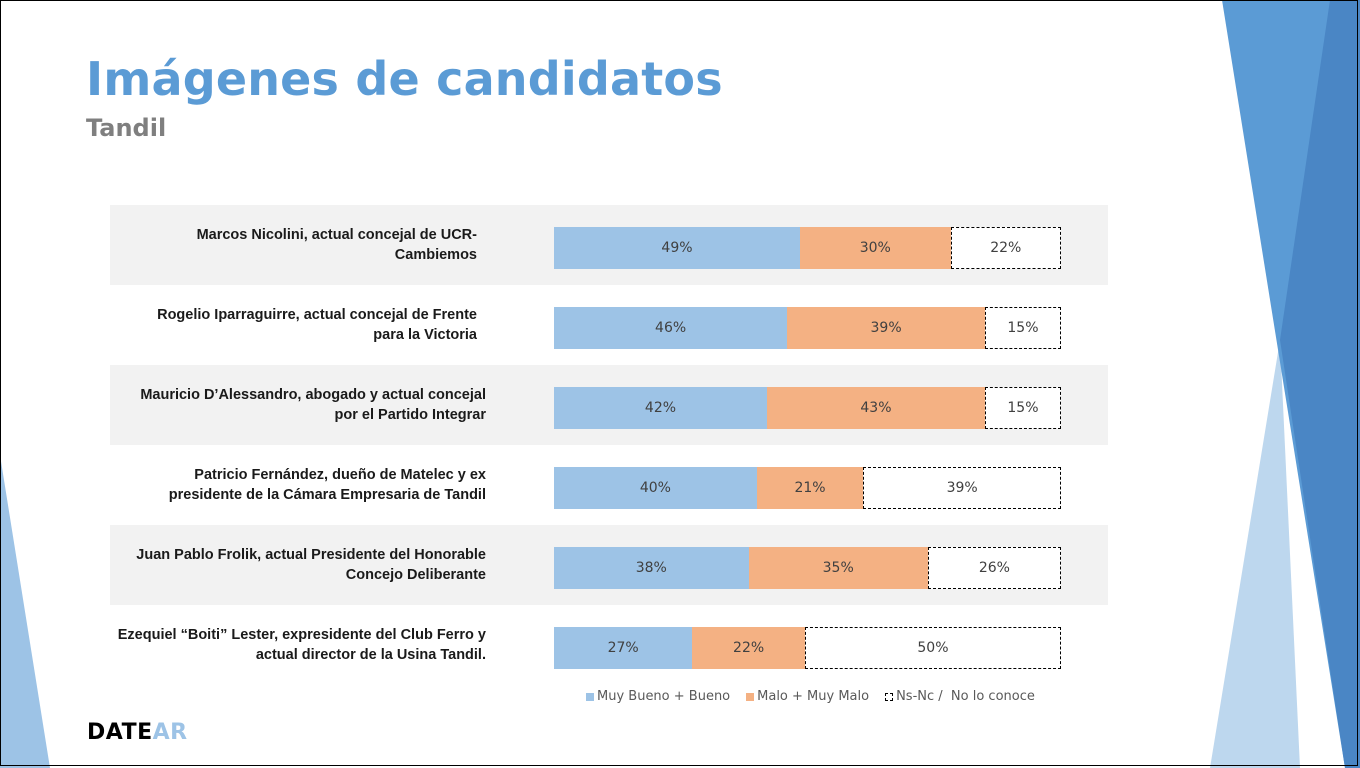 This screenshot has width=1360, height=768. Describe the element at coordinates (126, 128) in the screenshot. I see `page-subtitle: Tandil` at that location.